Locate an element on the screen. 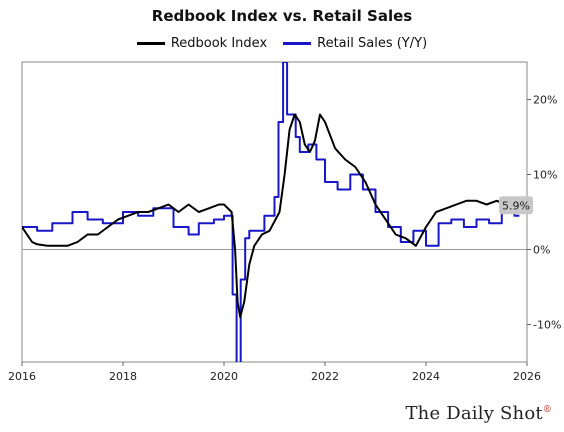 This screenshot has width=564, height=432. chart-title: Redbook Index vs. Retail Sales is located at coordinates (282, 16).